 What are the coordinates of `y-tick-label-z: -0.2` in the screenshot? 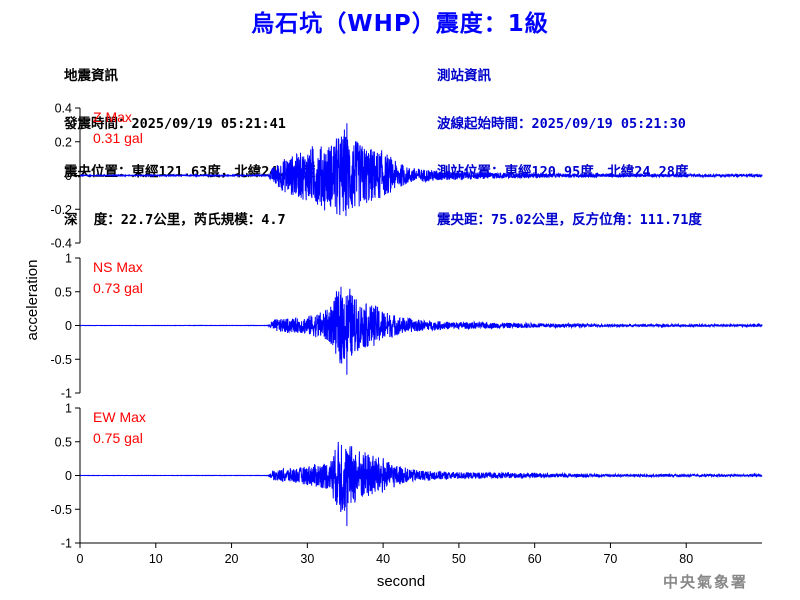 It's located at (61, 210).